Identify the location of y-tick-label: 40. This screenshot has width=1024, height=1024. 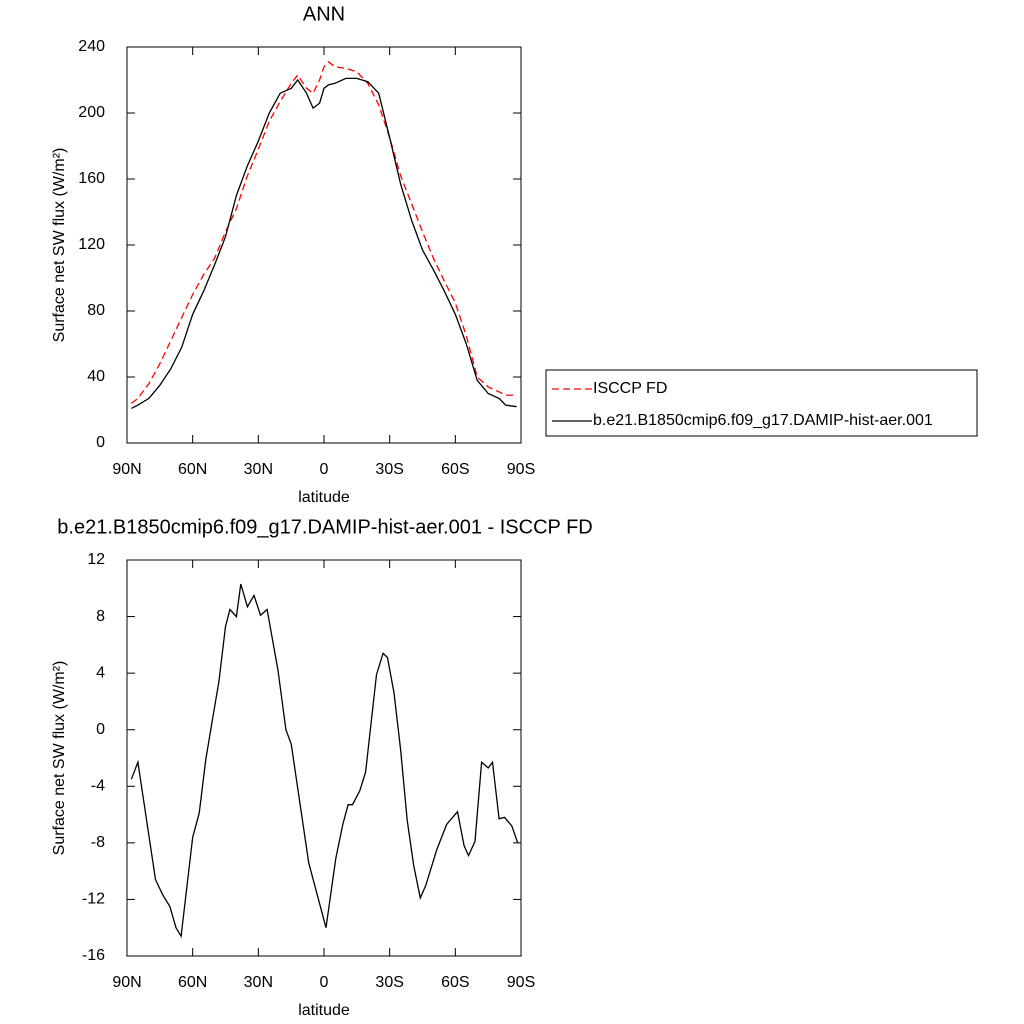
(96, 376).